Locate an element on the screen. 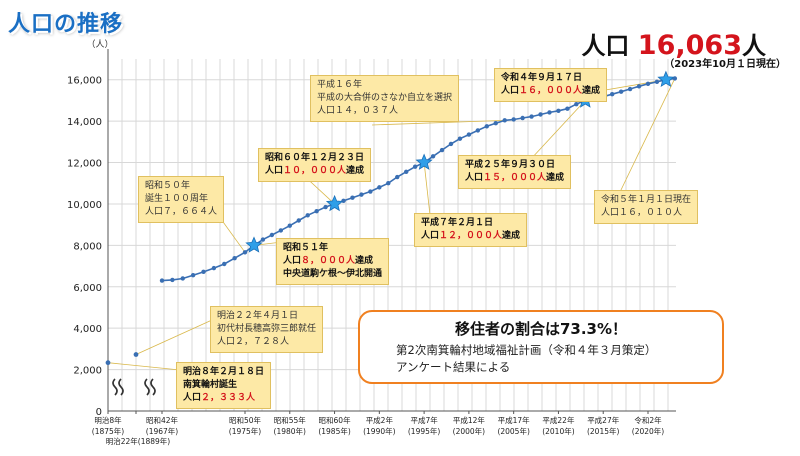  y-tick-label: 4,000 is located at coordinates (87, 329).